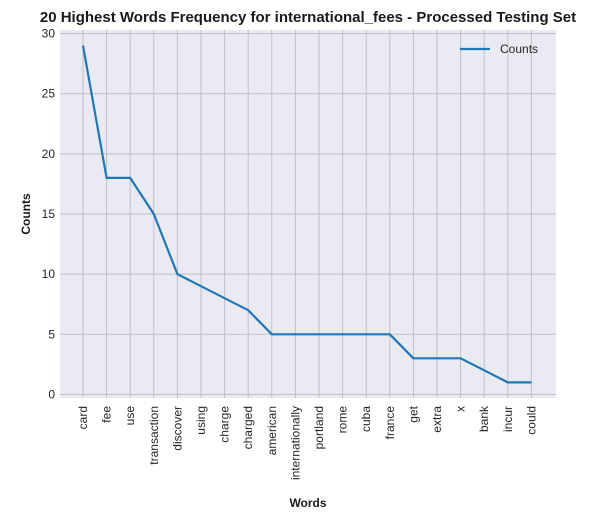  I want to click on y-tick-label: 0, so click(51, 394).